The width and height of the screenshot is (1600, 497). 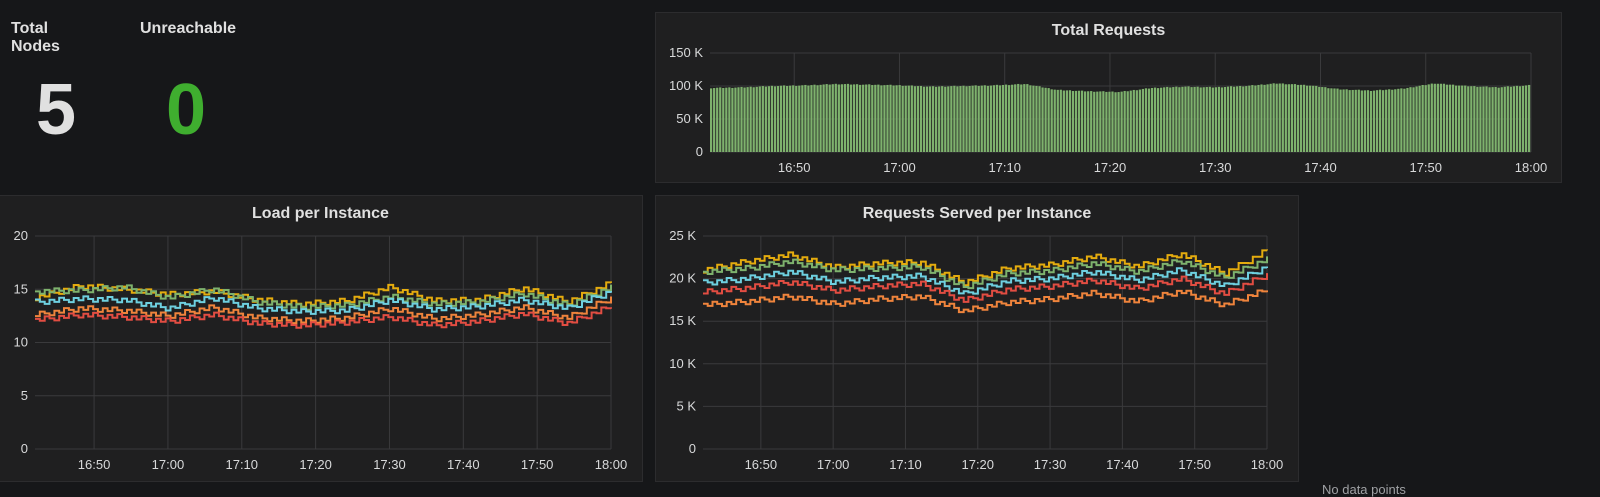 I want to click on y-tick-label: 100 K, so click(x=686, y=85).